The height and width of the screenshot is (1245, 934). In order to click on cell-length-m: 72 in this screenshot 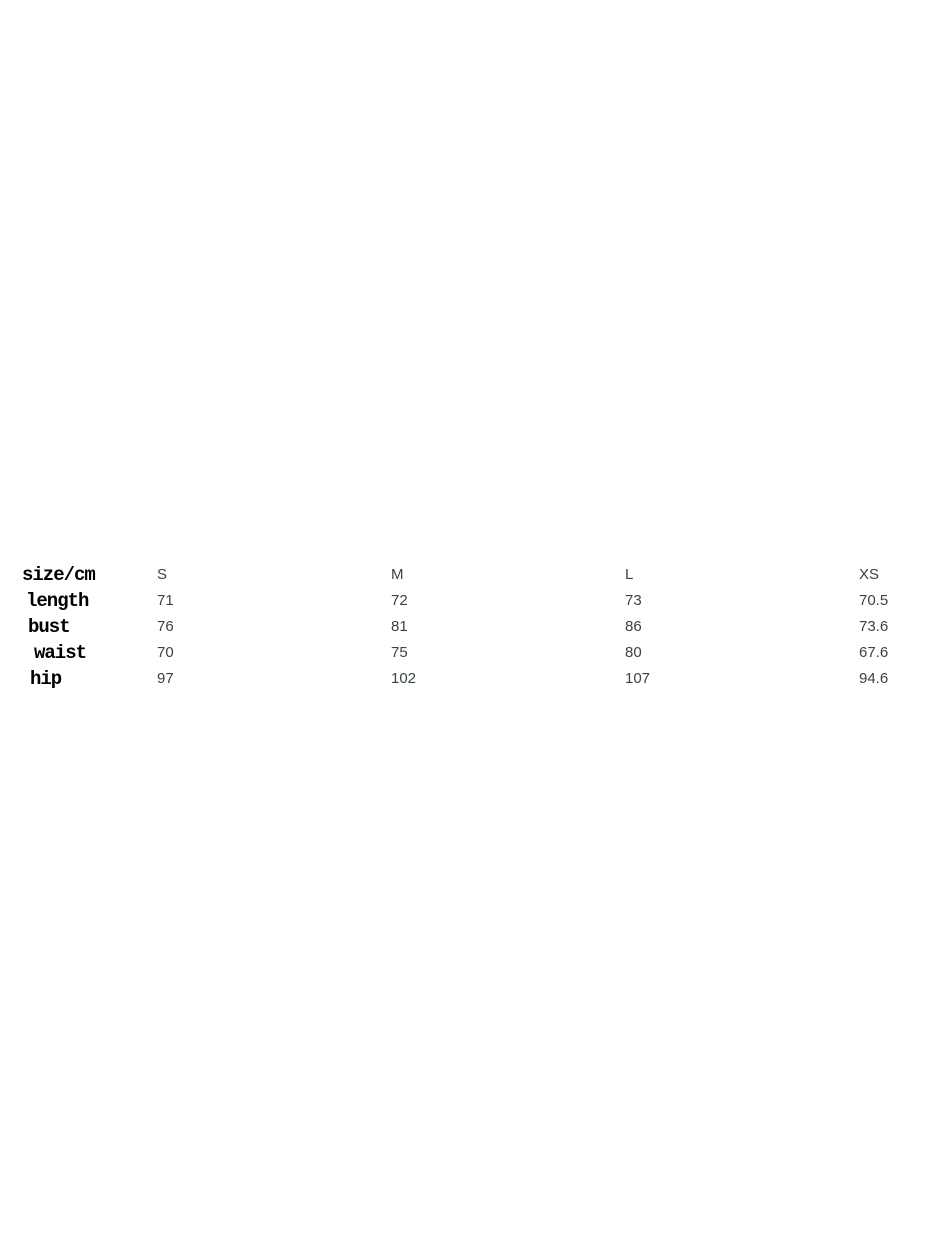, I will do `click(399, 600)`.